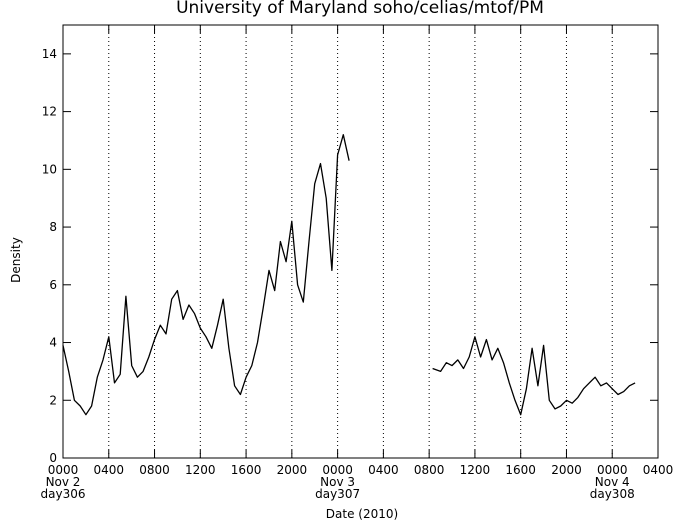  What do you see at coordinates (16, 260) in the screenshot?
I see `y-axis-label: Density` at bounding box center [16, 260].